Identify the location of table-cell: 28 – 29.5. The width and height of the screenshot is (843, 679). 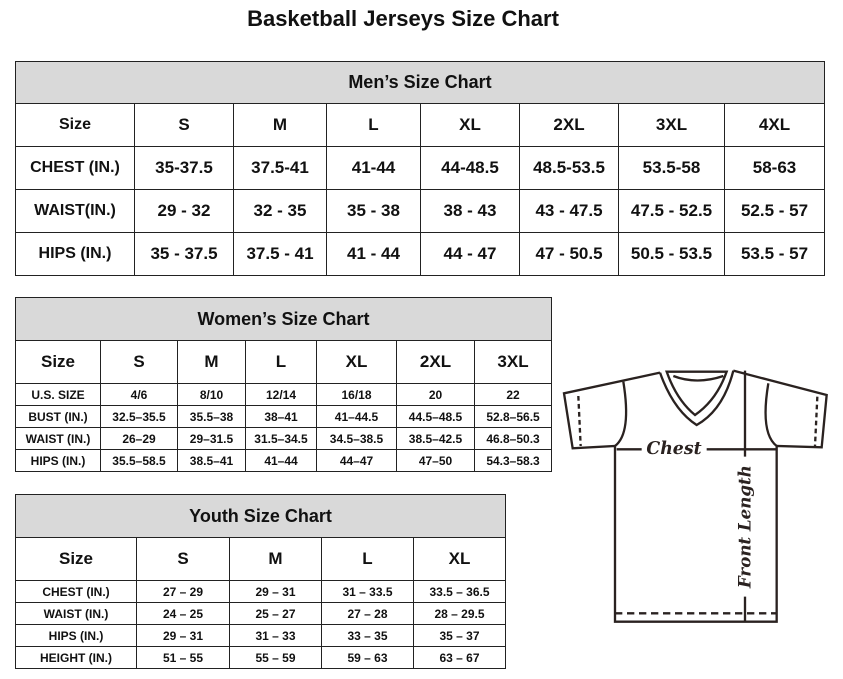
(459, 613).